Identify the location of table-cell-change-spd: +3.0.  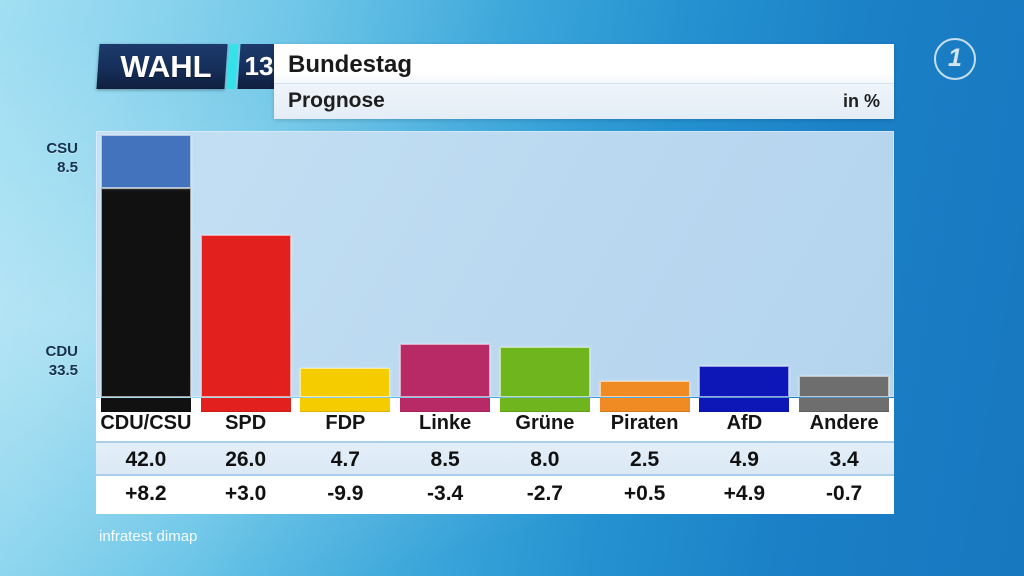
(246, 495).